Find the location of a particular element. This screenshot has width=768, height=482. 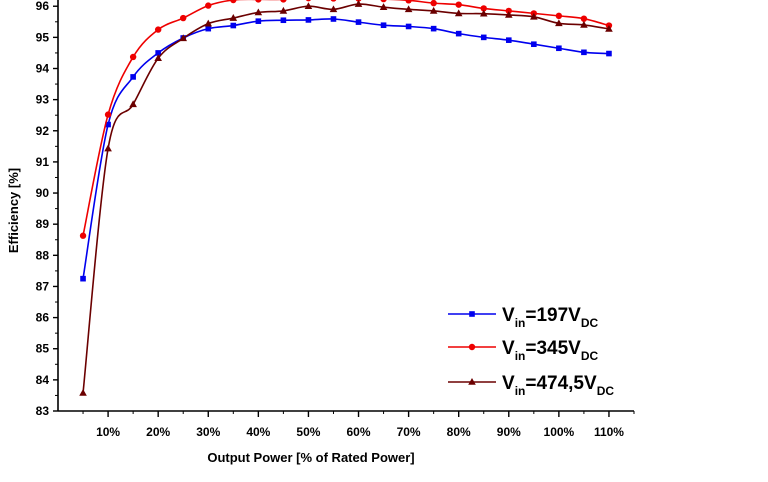

x-tick-label: 20% is located at coordinates (158, 432).